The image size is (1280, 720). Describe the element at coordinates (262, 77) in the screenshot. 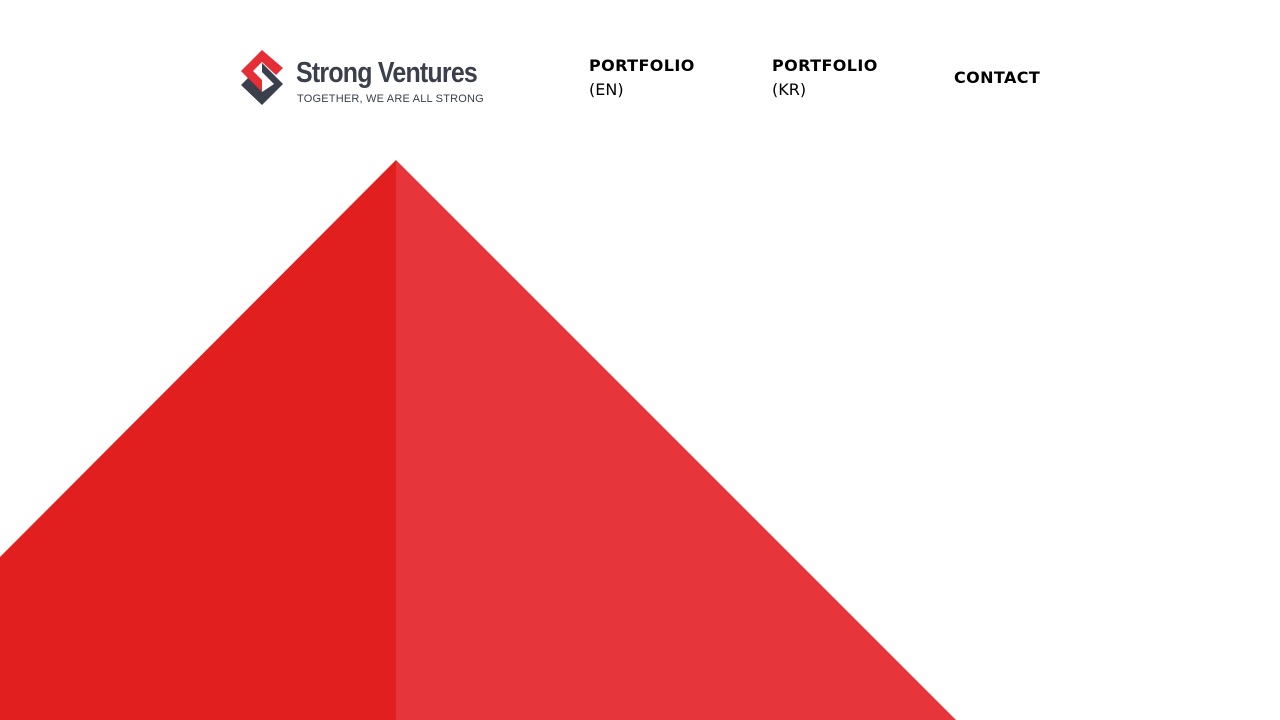

I see `strong-ventures-s-icon` at that location.